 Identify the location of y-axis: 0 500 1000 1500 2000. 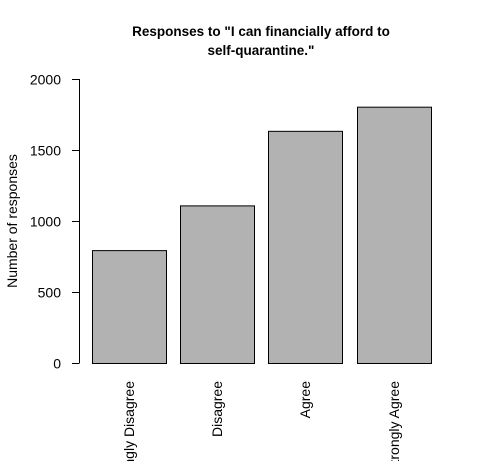
(55, 222).